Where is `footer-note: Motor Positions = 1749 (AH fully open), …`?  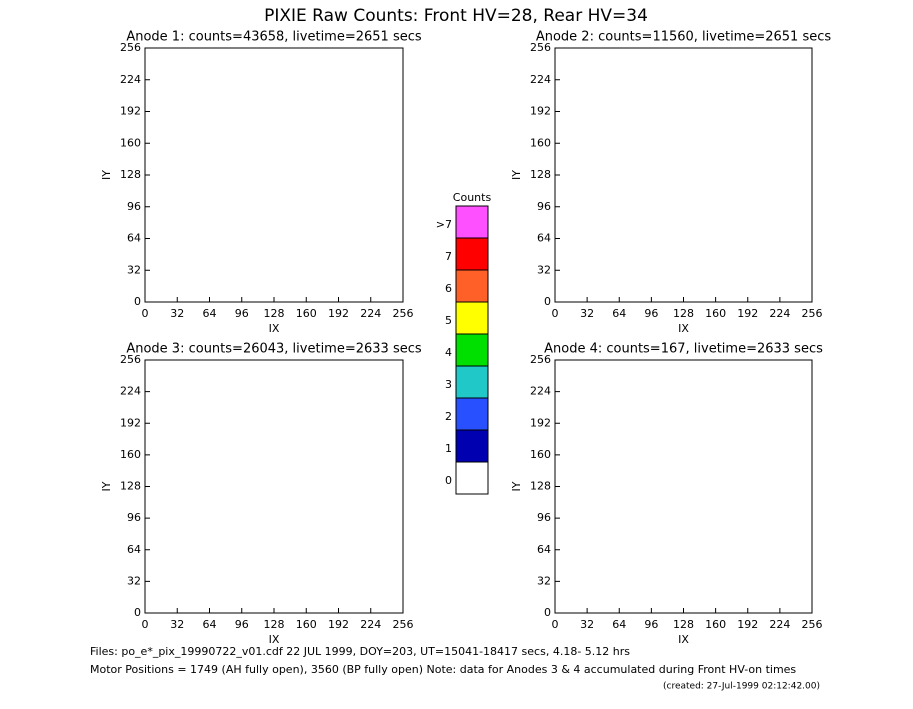 footer-note: Motor Positions = 1749 (AH fully open), … is located at coordinates (443, 669).